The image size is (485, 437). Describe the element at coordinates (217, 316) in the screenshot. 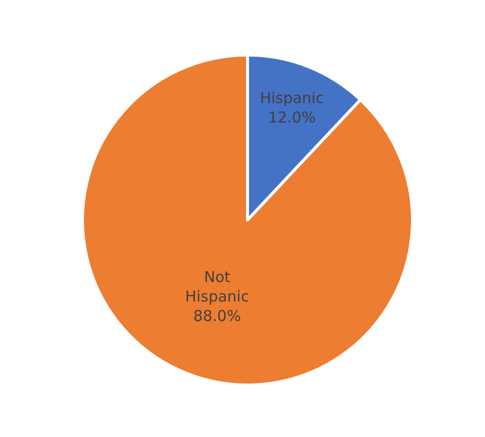

I see `data-label: 88.0%` at that location.